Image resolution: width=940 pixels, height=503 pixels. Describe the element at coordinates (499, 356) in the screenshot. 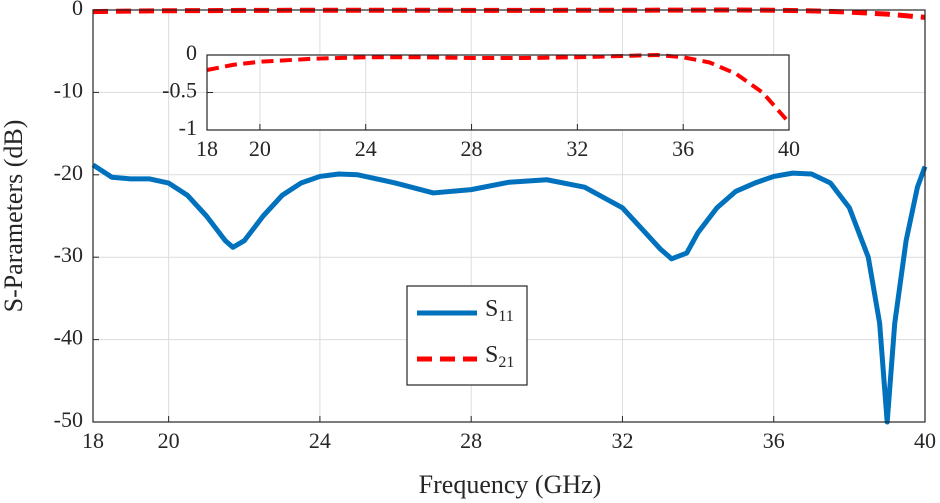

I see `legend-label: S21` at that location.